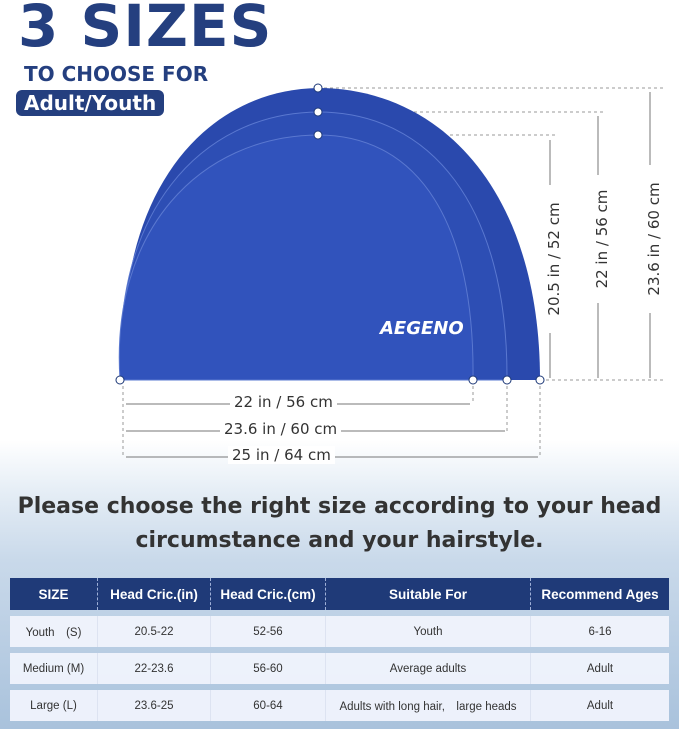 The width and height of the screenshot is (679, 729). What do you see at coordinates (427, 631) in the screenshot?
I see `cell: Youth` at bounding box center [427, 631].